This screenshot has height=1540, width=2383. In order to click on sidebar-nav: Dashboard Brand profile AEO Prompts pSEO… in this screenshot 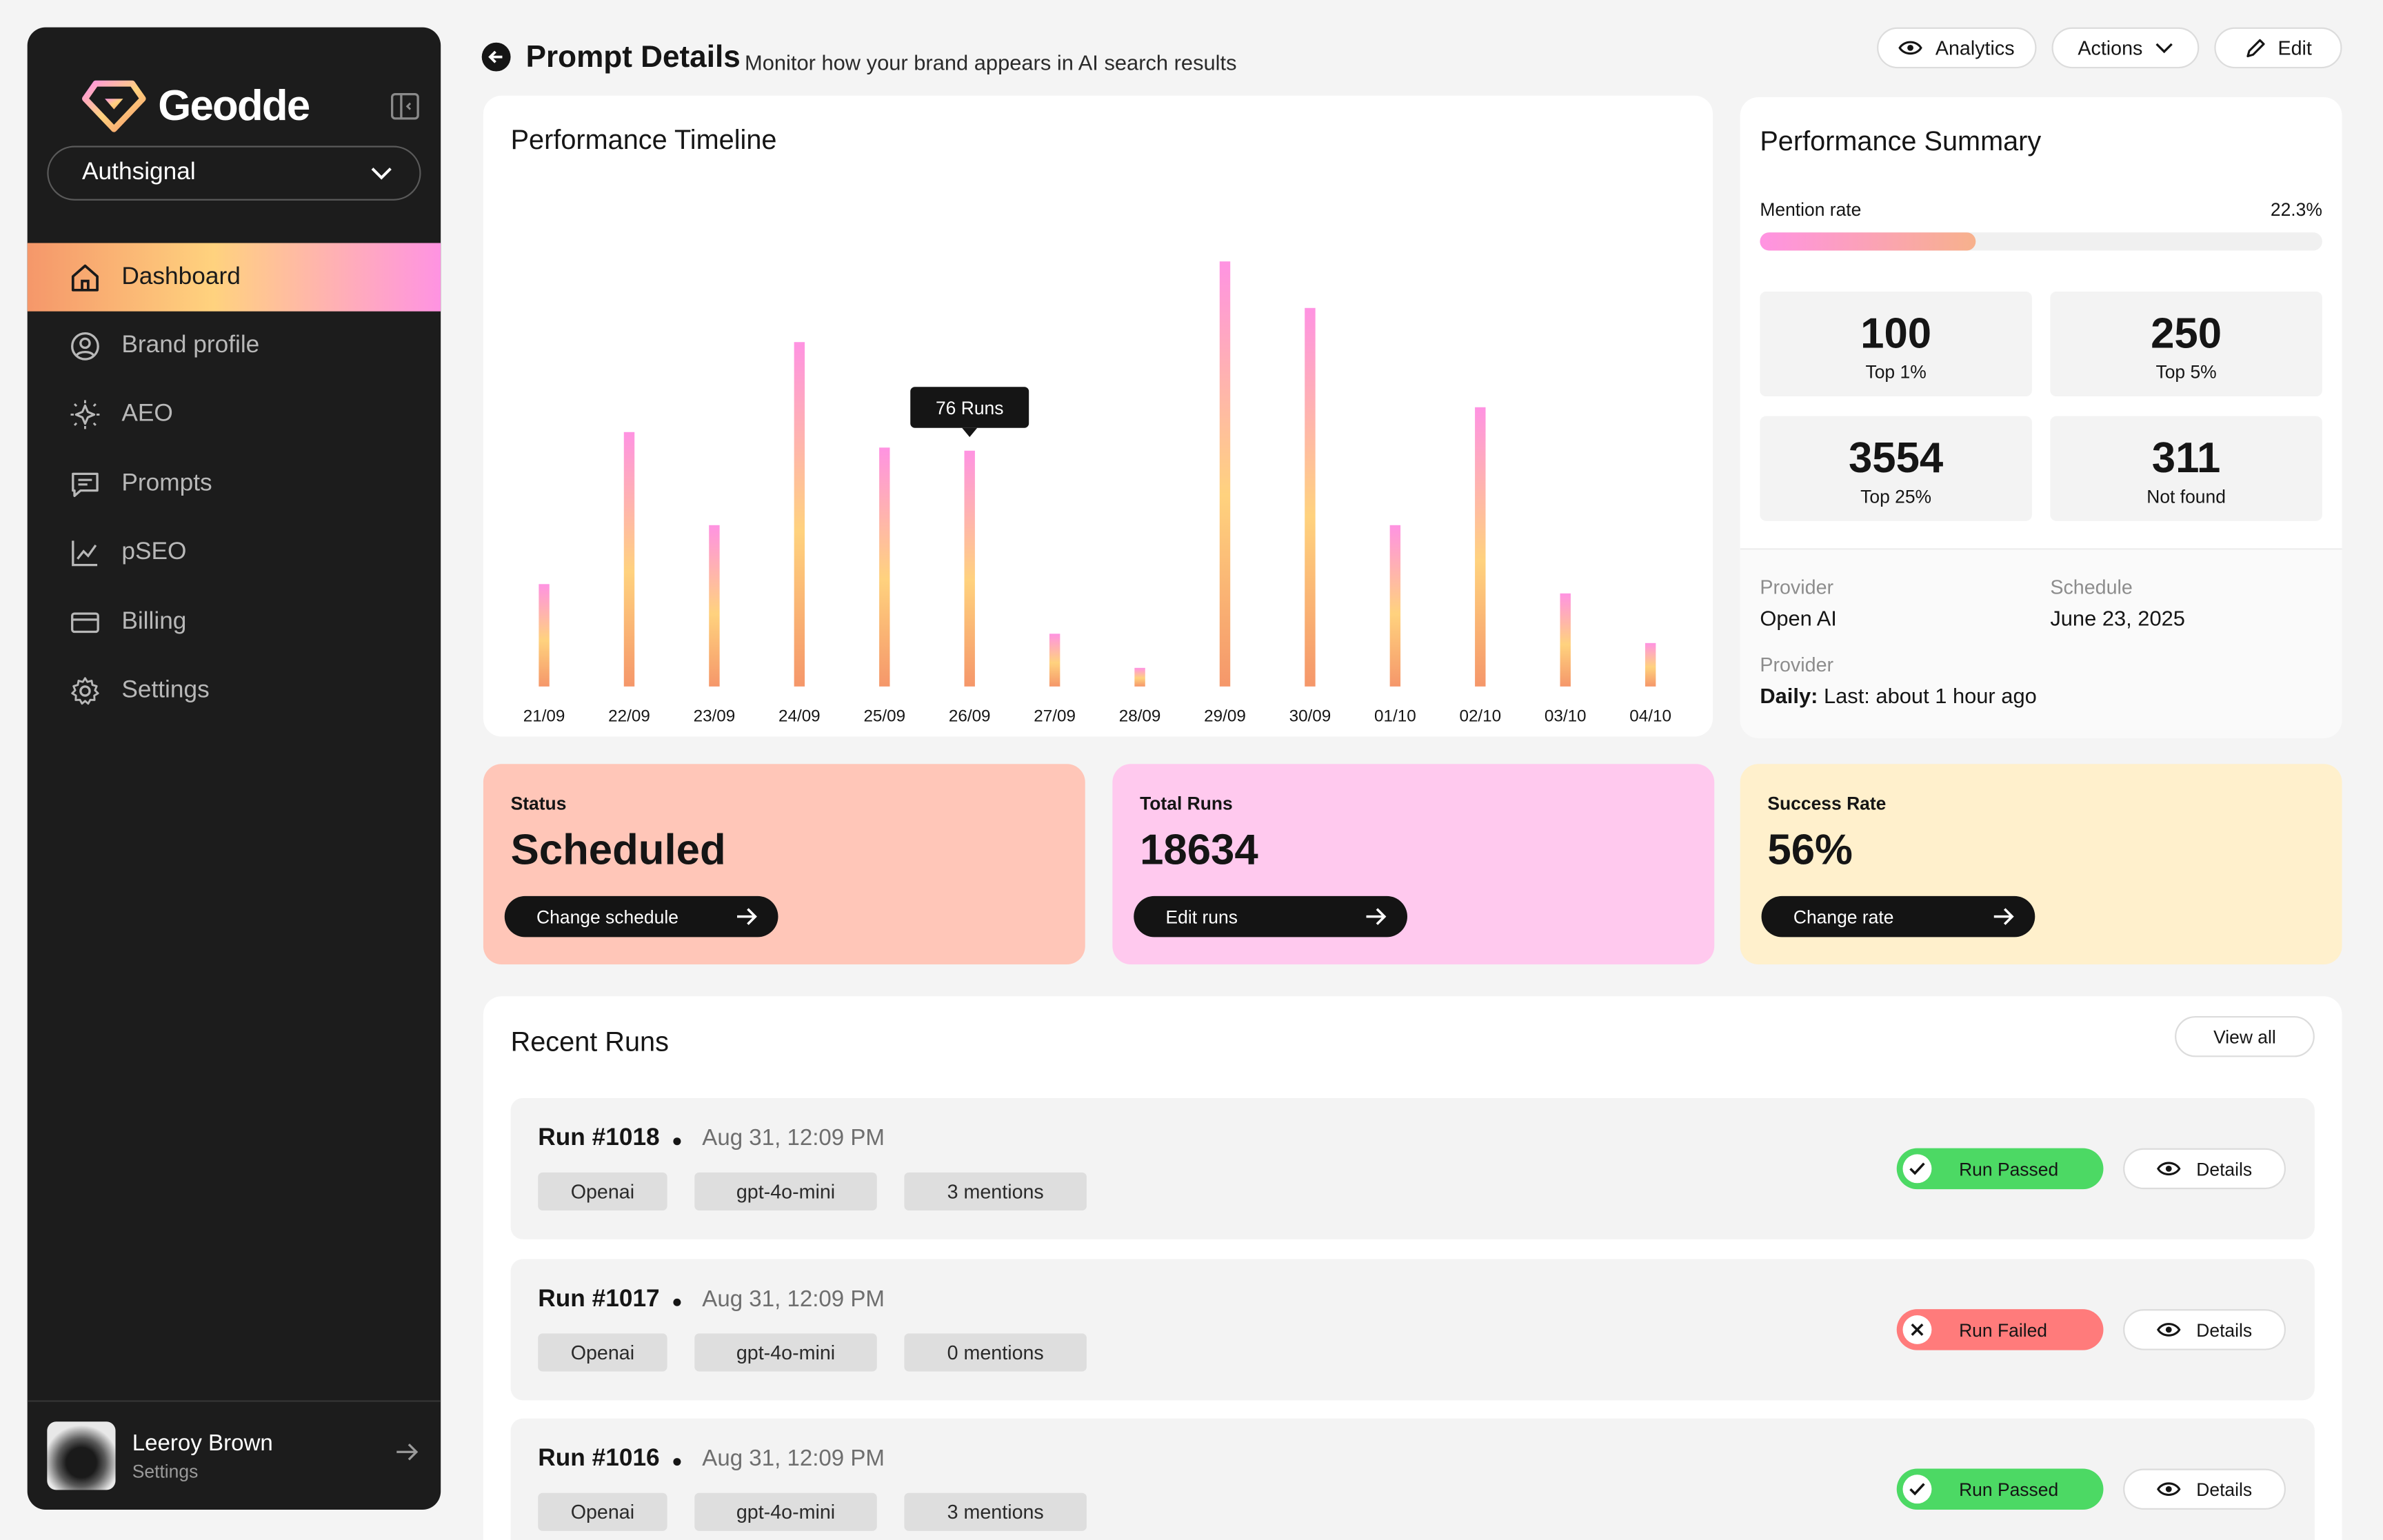, I will do `click(234, 485)`.